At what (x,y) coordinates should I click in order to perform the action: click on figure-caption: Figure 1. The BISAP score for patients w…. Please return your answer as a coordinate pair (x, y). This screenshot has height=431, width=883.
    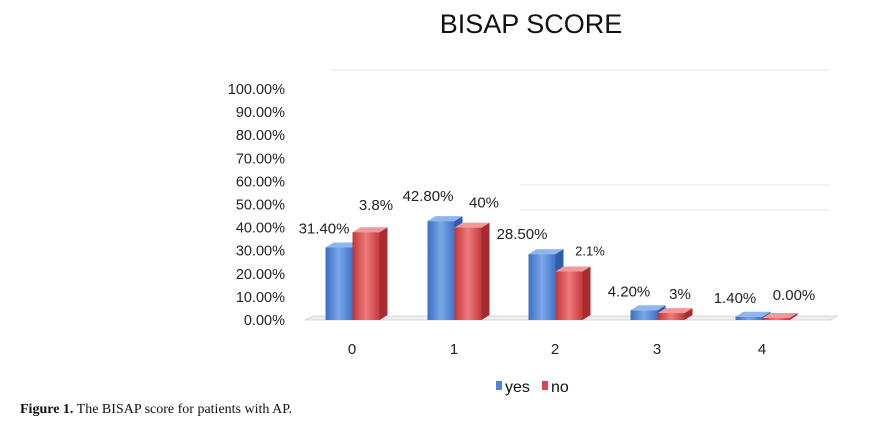
    Looking at the image, I should click on (156, 410).